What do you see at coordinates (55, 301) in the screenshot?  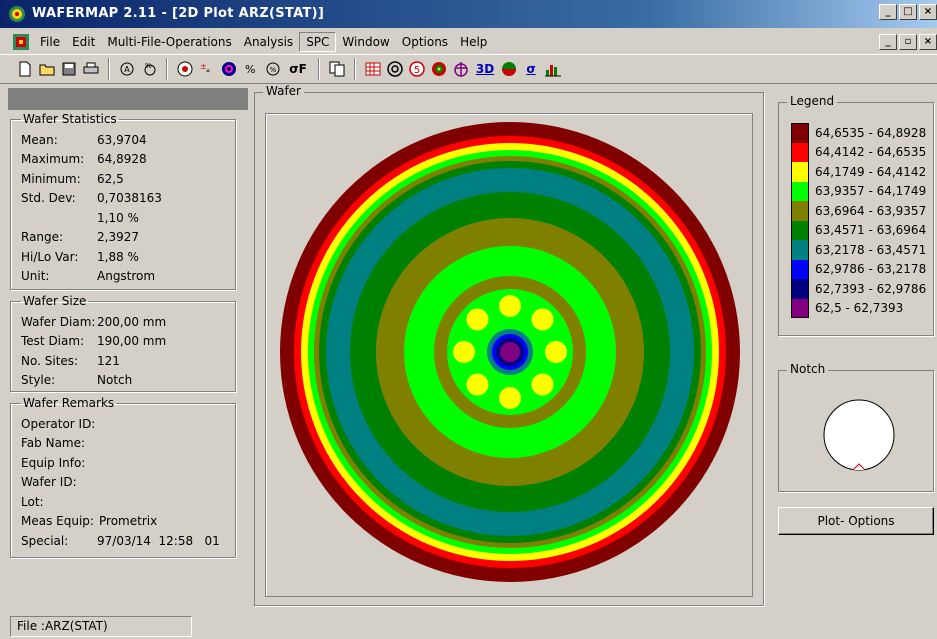 I see `wafer-size-title: Wafer Size` at bounding box center [55, 301].